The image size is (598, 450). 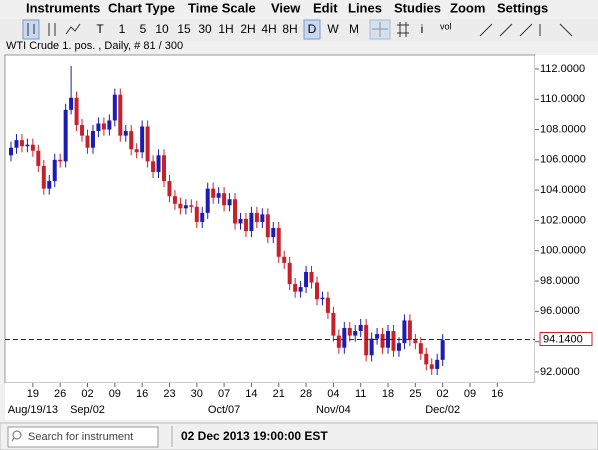 I want to click on toolbar, so click(x=299, y=30).